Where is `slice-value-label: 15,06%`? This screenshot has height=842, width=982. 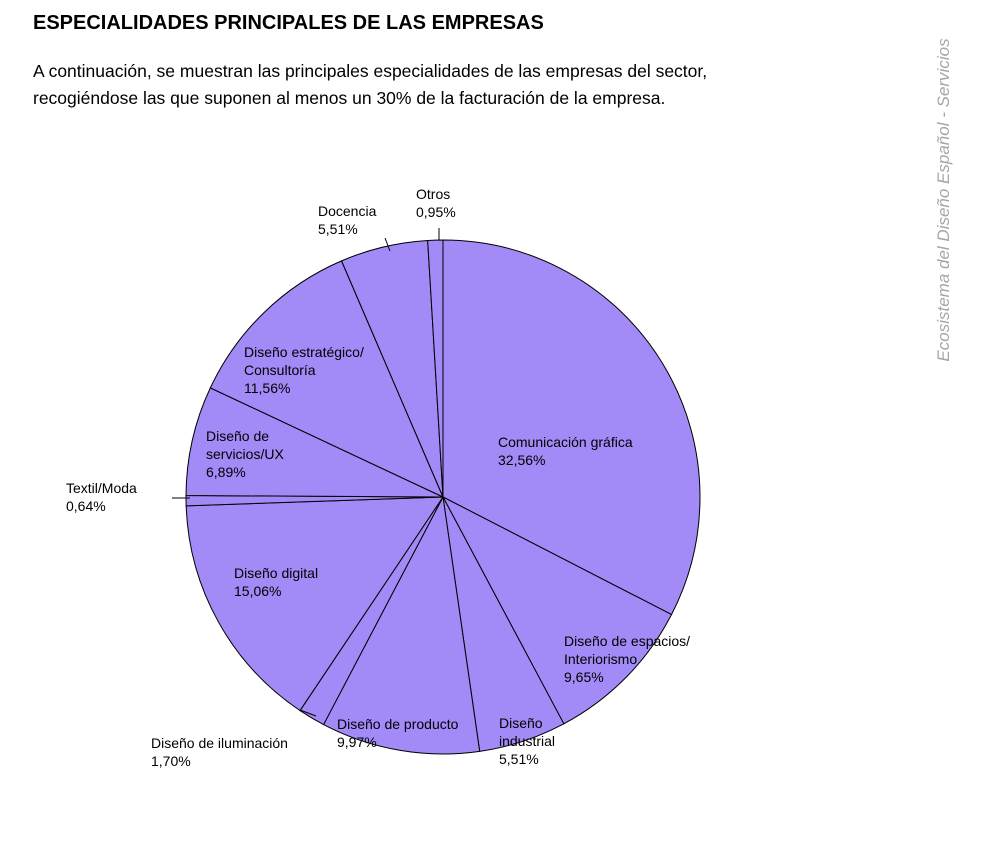 slice-value-label: 15,06% is located at coordinates (257, 591).